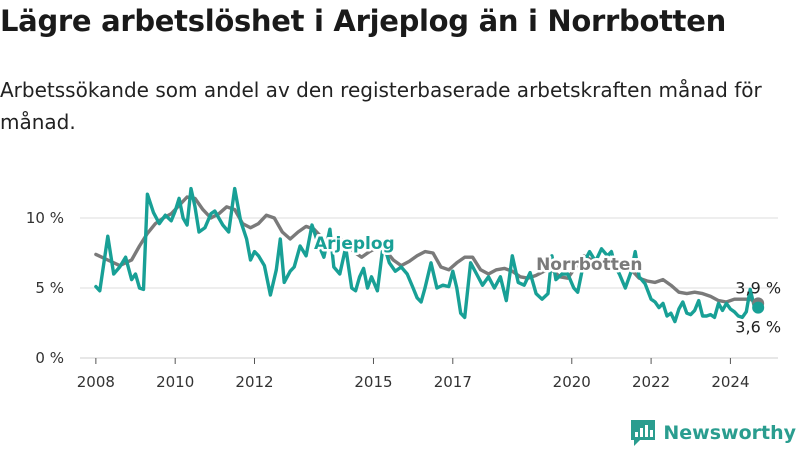 This screenshot has width=800, height=450. Describe the element at coordinates (45, 218) in the screenshot. I see `y-tick-label: 10 %` at that location.